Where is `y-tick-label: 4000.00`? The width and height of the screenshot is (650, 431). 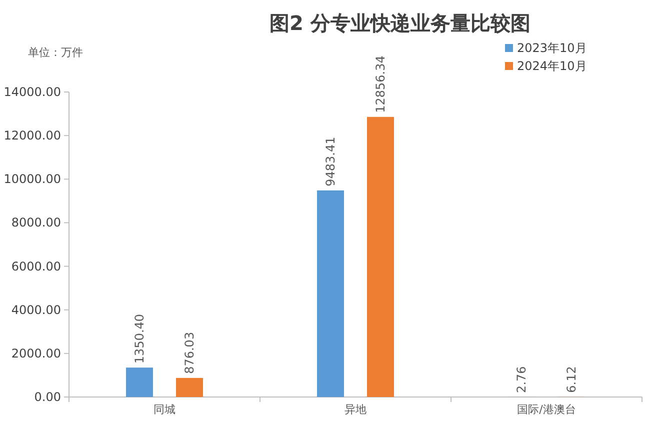
y-tick-label: 4000.00 is located at coordinates (36, 309).